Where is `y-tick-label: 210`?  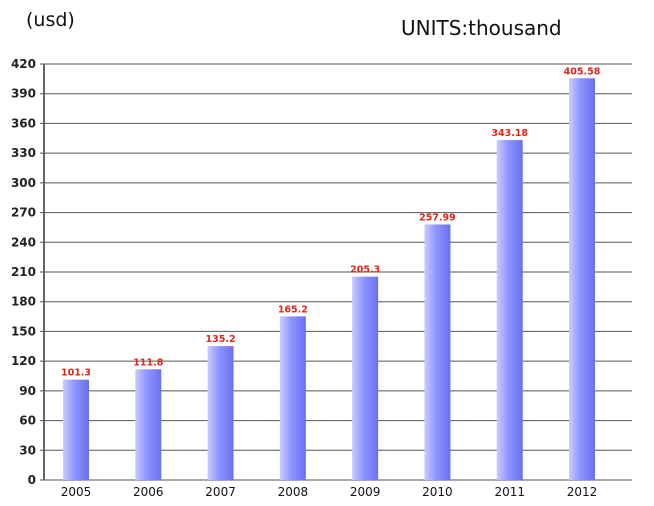 y-tick-label: 210 is located at coordinates (23, 272).